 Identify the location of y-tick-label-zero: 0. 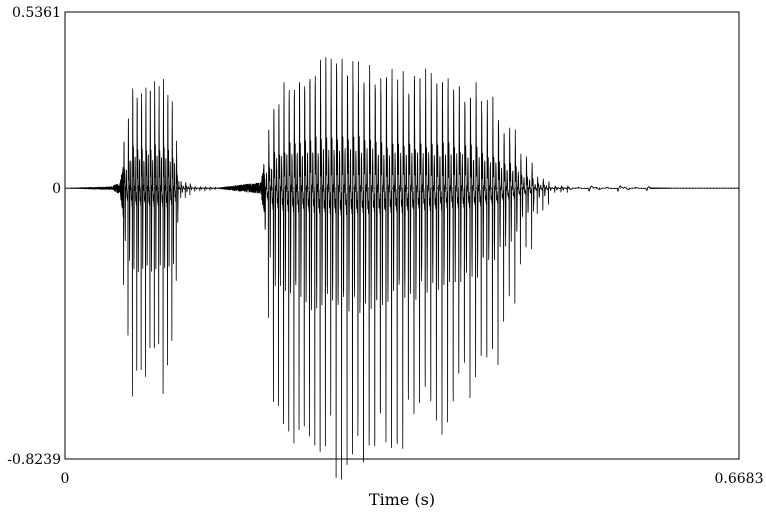
(56, 189).